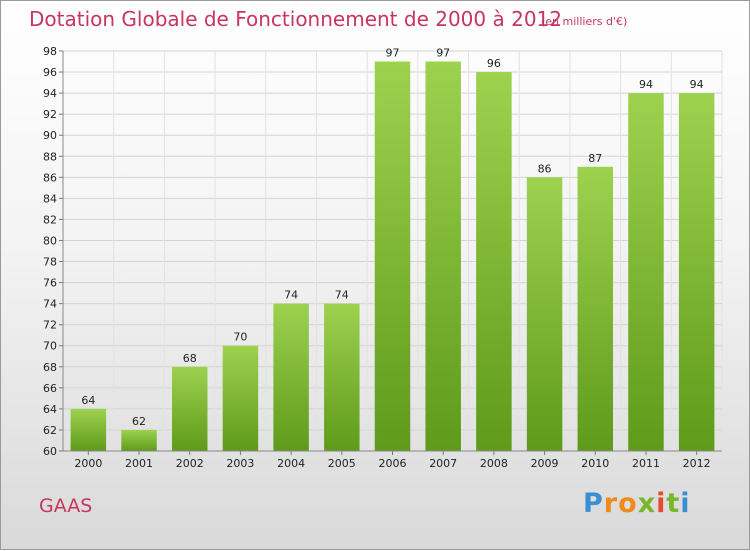  I want to click on y-tick-label: 90, so click(50, 135).